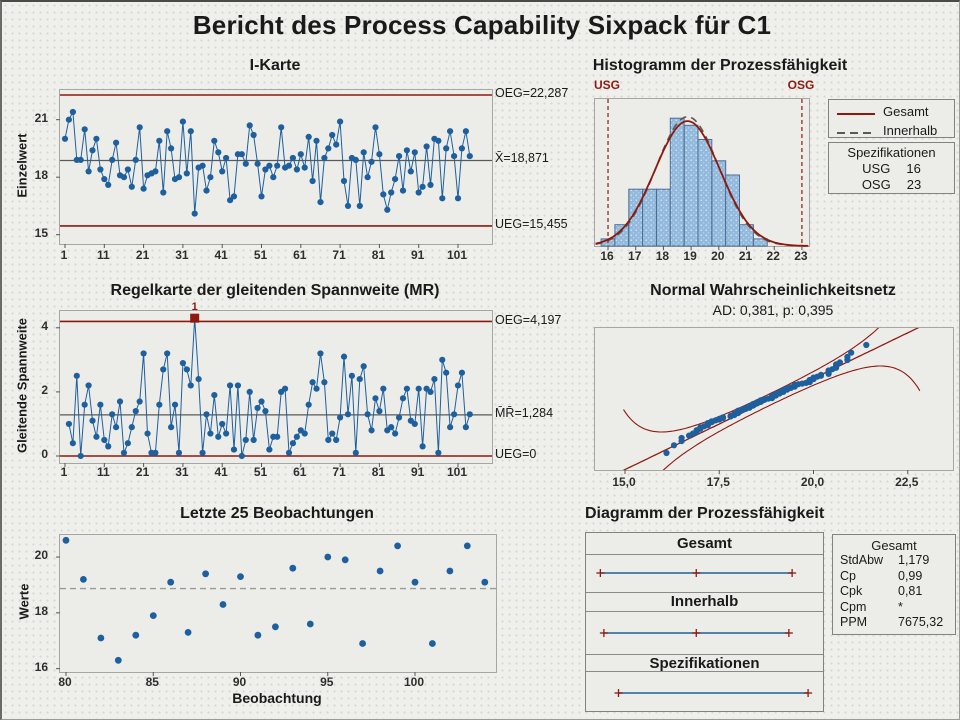  I want to click on tick-label: 22,5, so click(907, 482).